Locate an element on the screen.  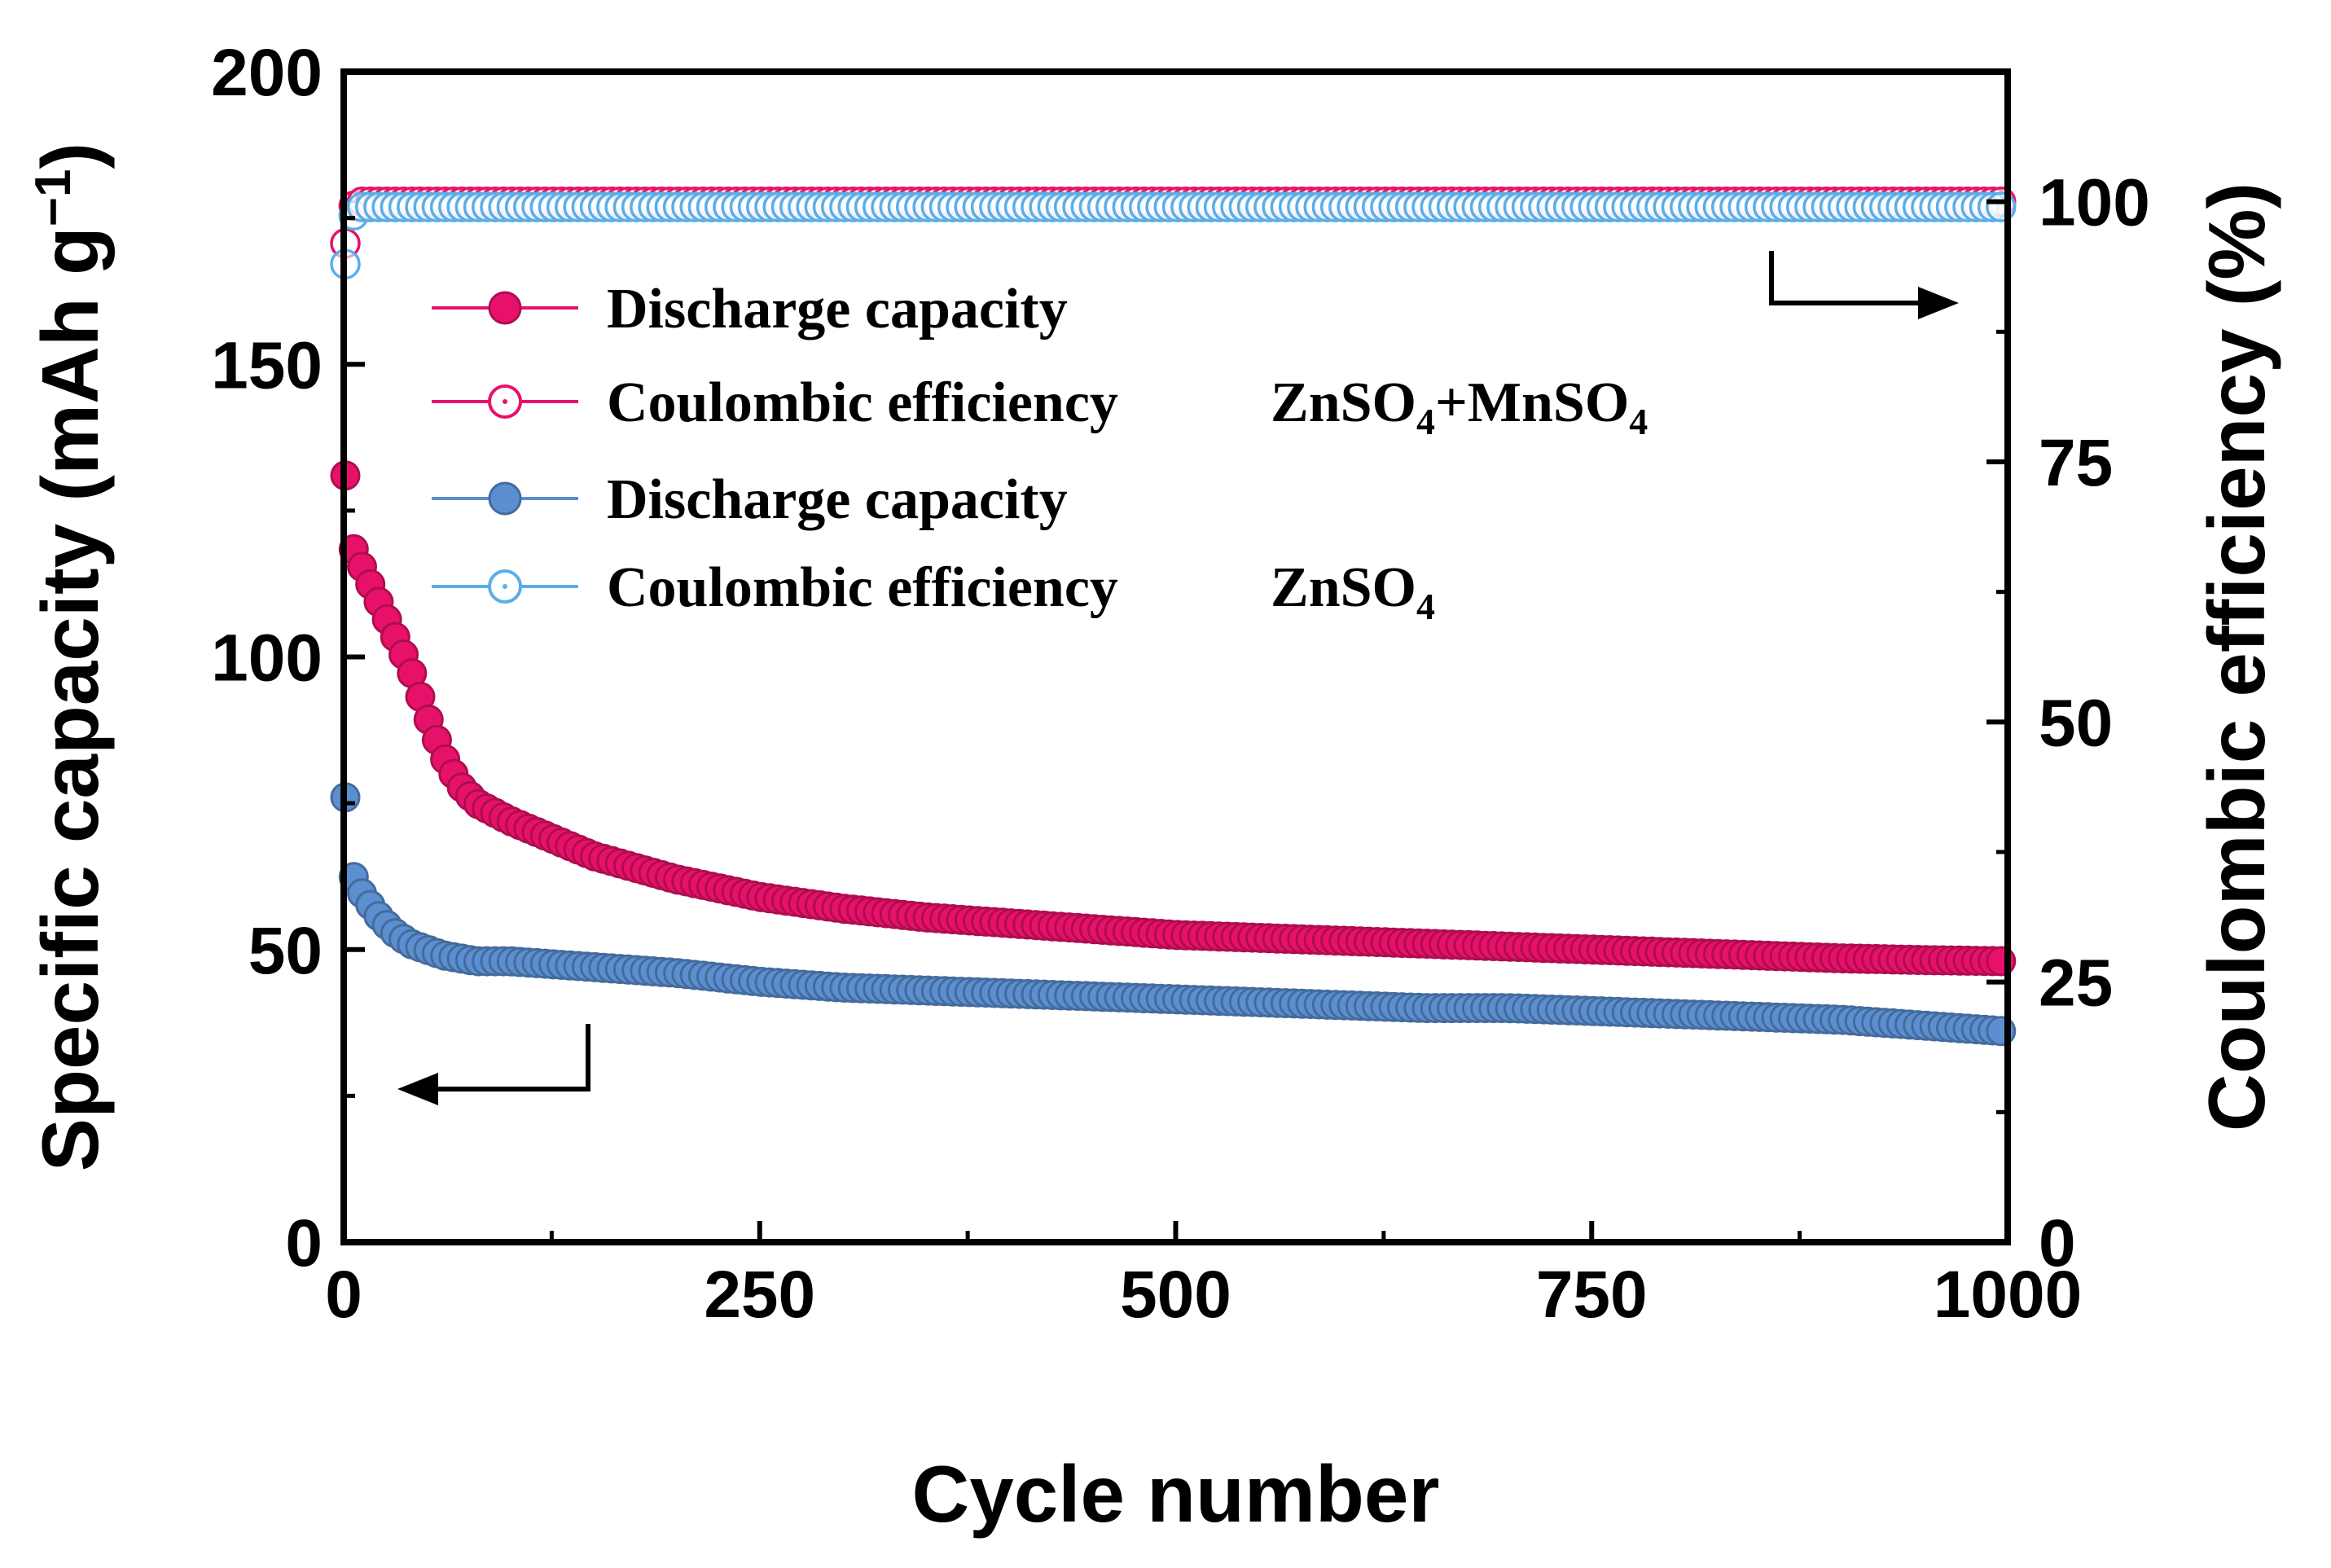
y-left-tick-label: 0 is located at coordinates (304, 1243).